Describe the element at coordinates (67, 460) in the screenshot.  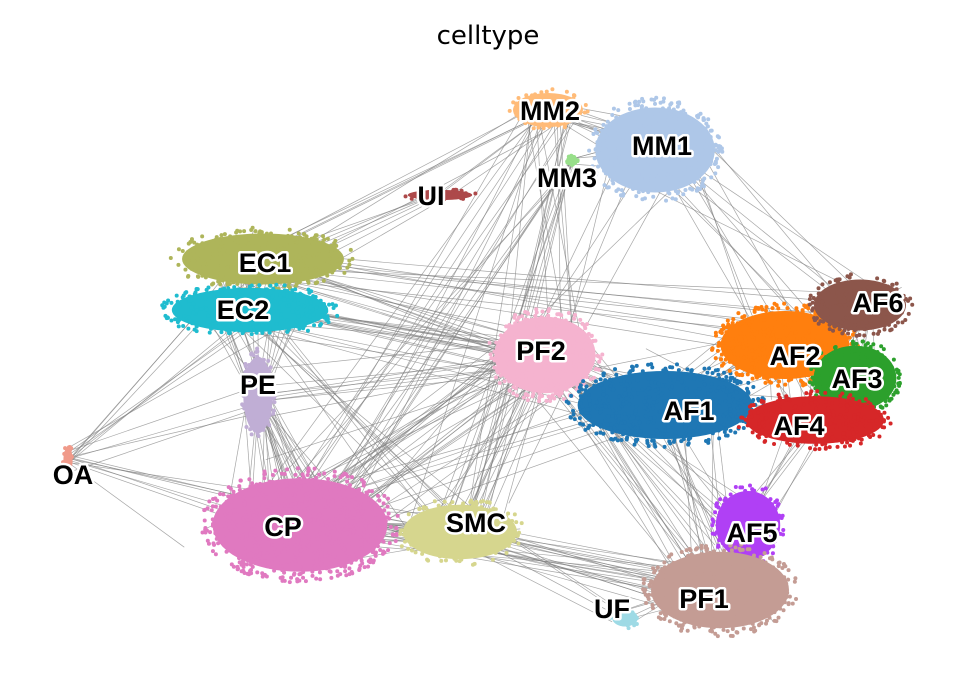
I see `cluster-OA` at that location.